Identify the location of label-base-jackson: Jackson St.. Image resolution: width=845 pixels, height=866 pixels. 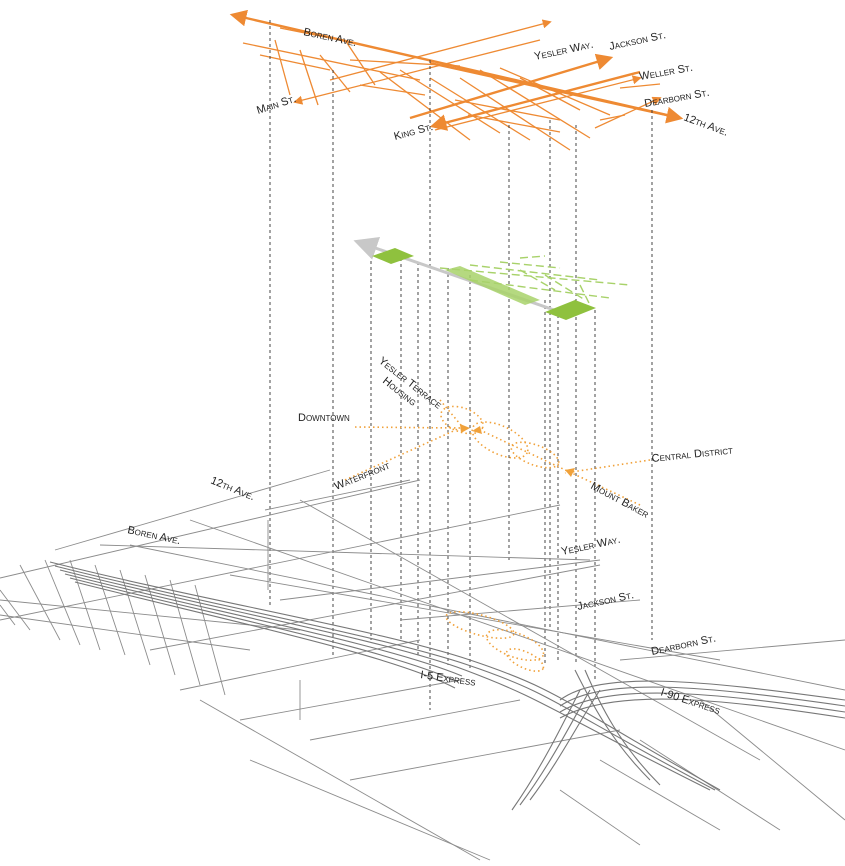
(605, 601).